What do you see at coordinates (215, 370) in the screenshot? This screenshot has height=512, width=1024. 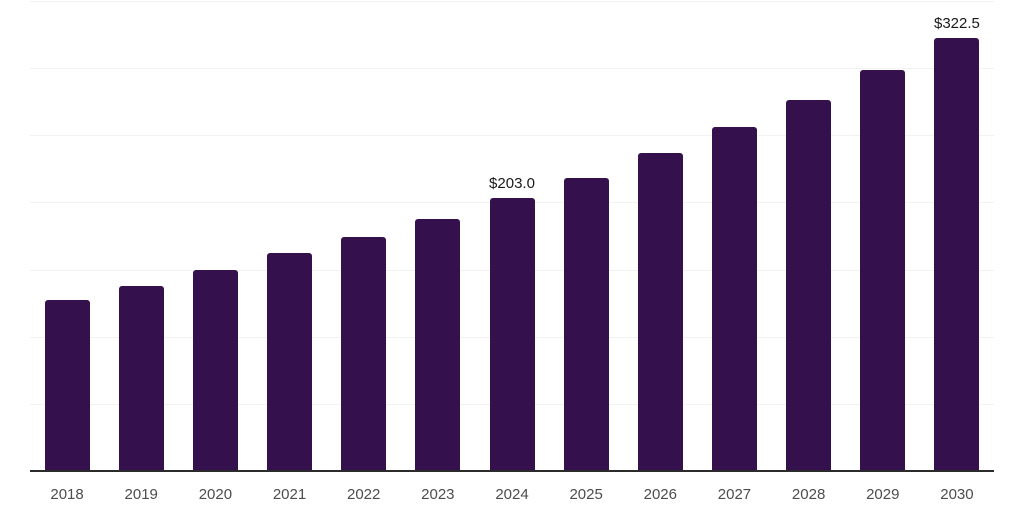 I see `bar-2020` at bounding box center [215, 370].